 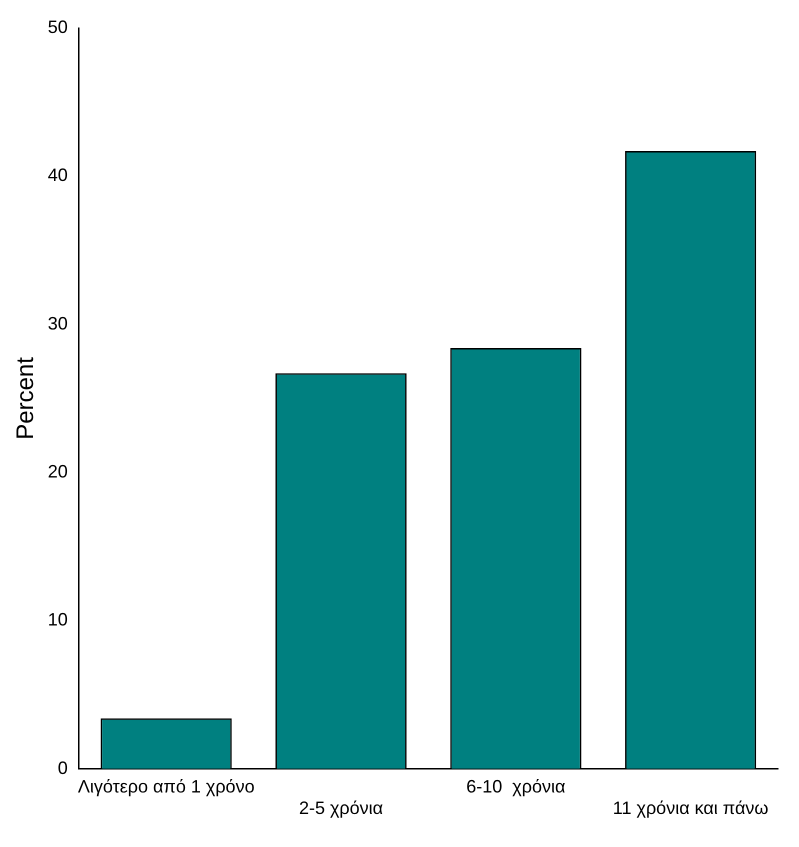 I want to click on x-tick-label: 11 χρόνια και πάνω, so click(x=690, y=808).